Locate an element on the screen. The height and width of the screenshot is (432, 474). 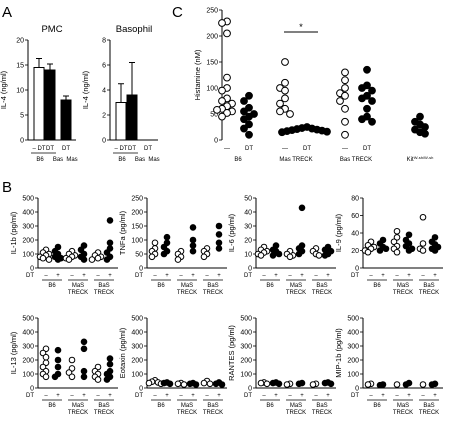
chart-a-basophil-y-label: IL-4 (ng/ml) is located at coordinates (85, 89).